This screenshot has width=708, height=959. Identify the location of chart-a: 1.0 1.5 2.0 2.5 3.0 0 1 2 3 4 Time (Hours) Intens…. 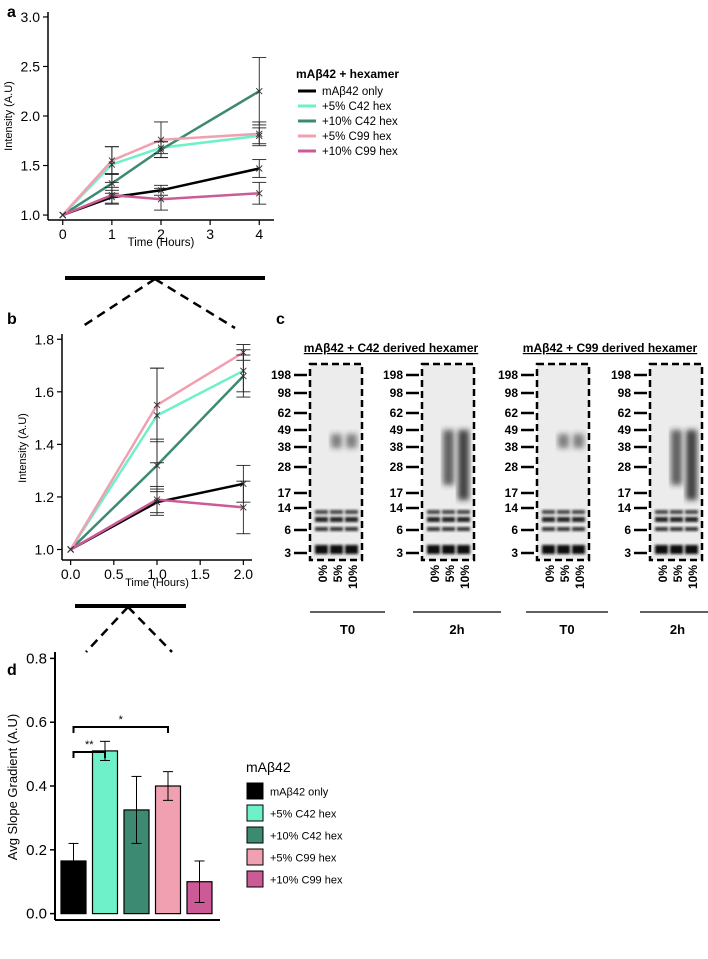
(201, 129).